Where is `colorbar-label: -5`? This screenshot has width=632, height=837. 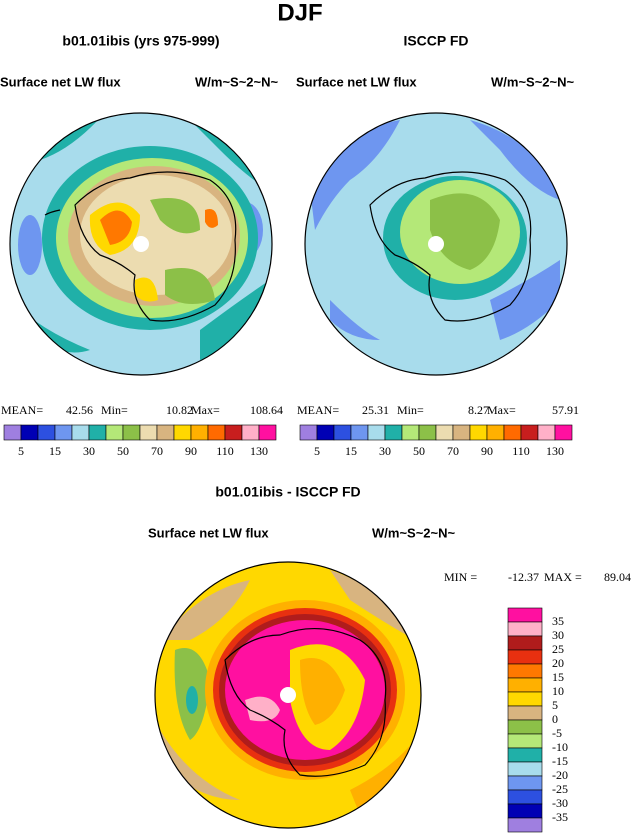
colorbar-label: -5 is located at coordinates (557, 733).